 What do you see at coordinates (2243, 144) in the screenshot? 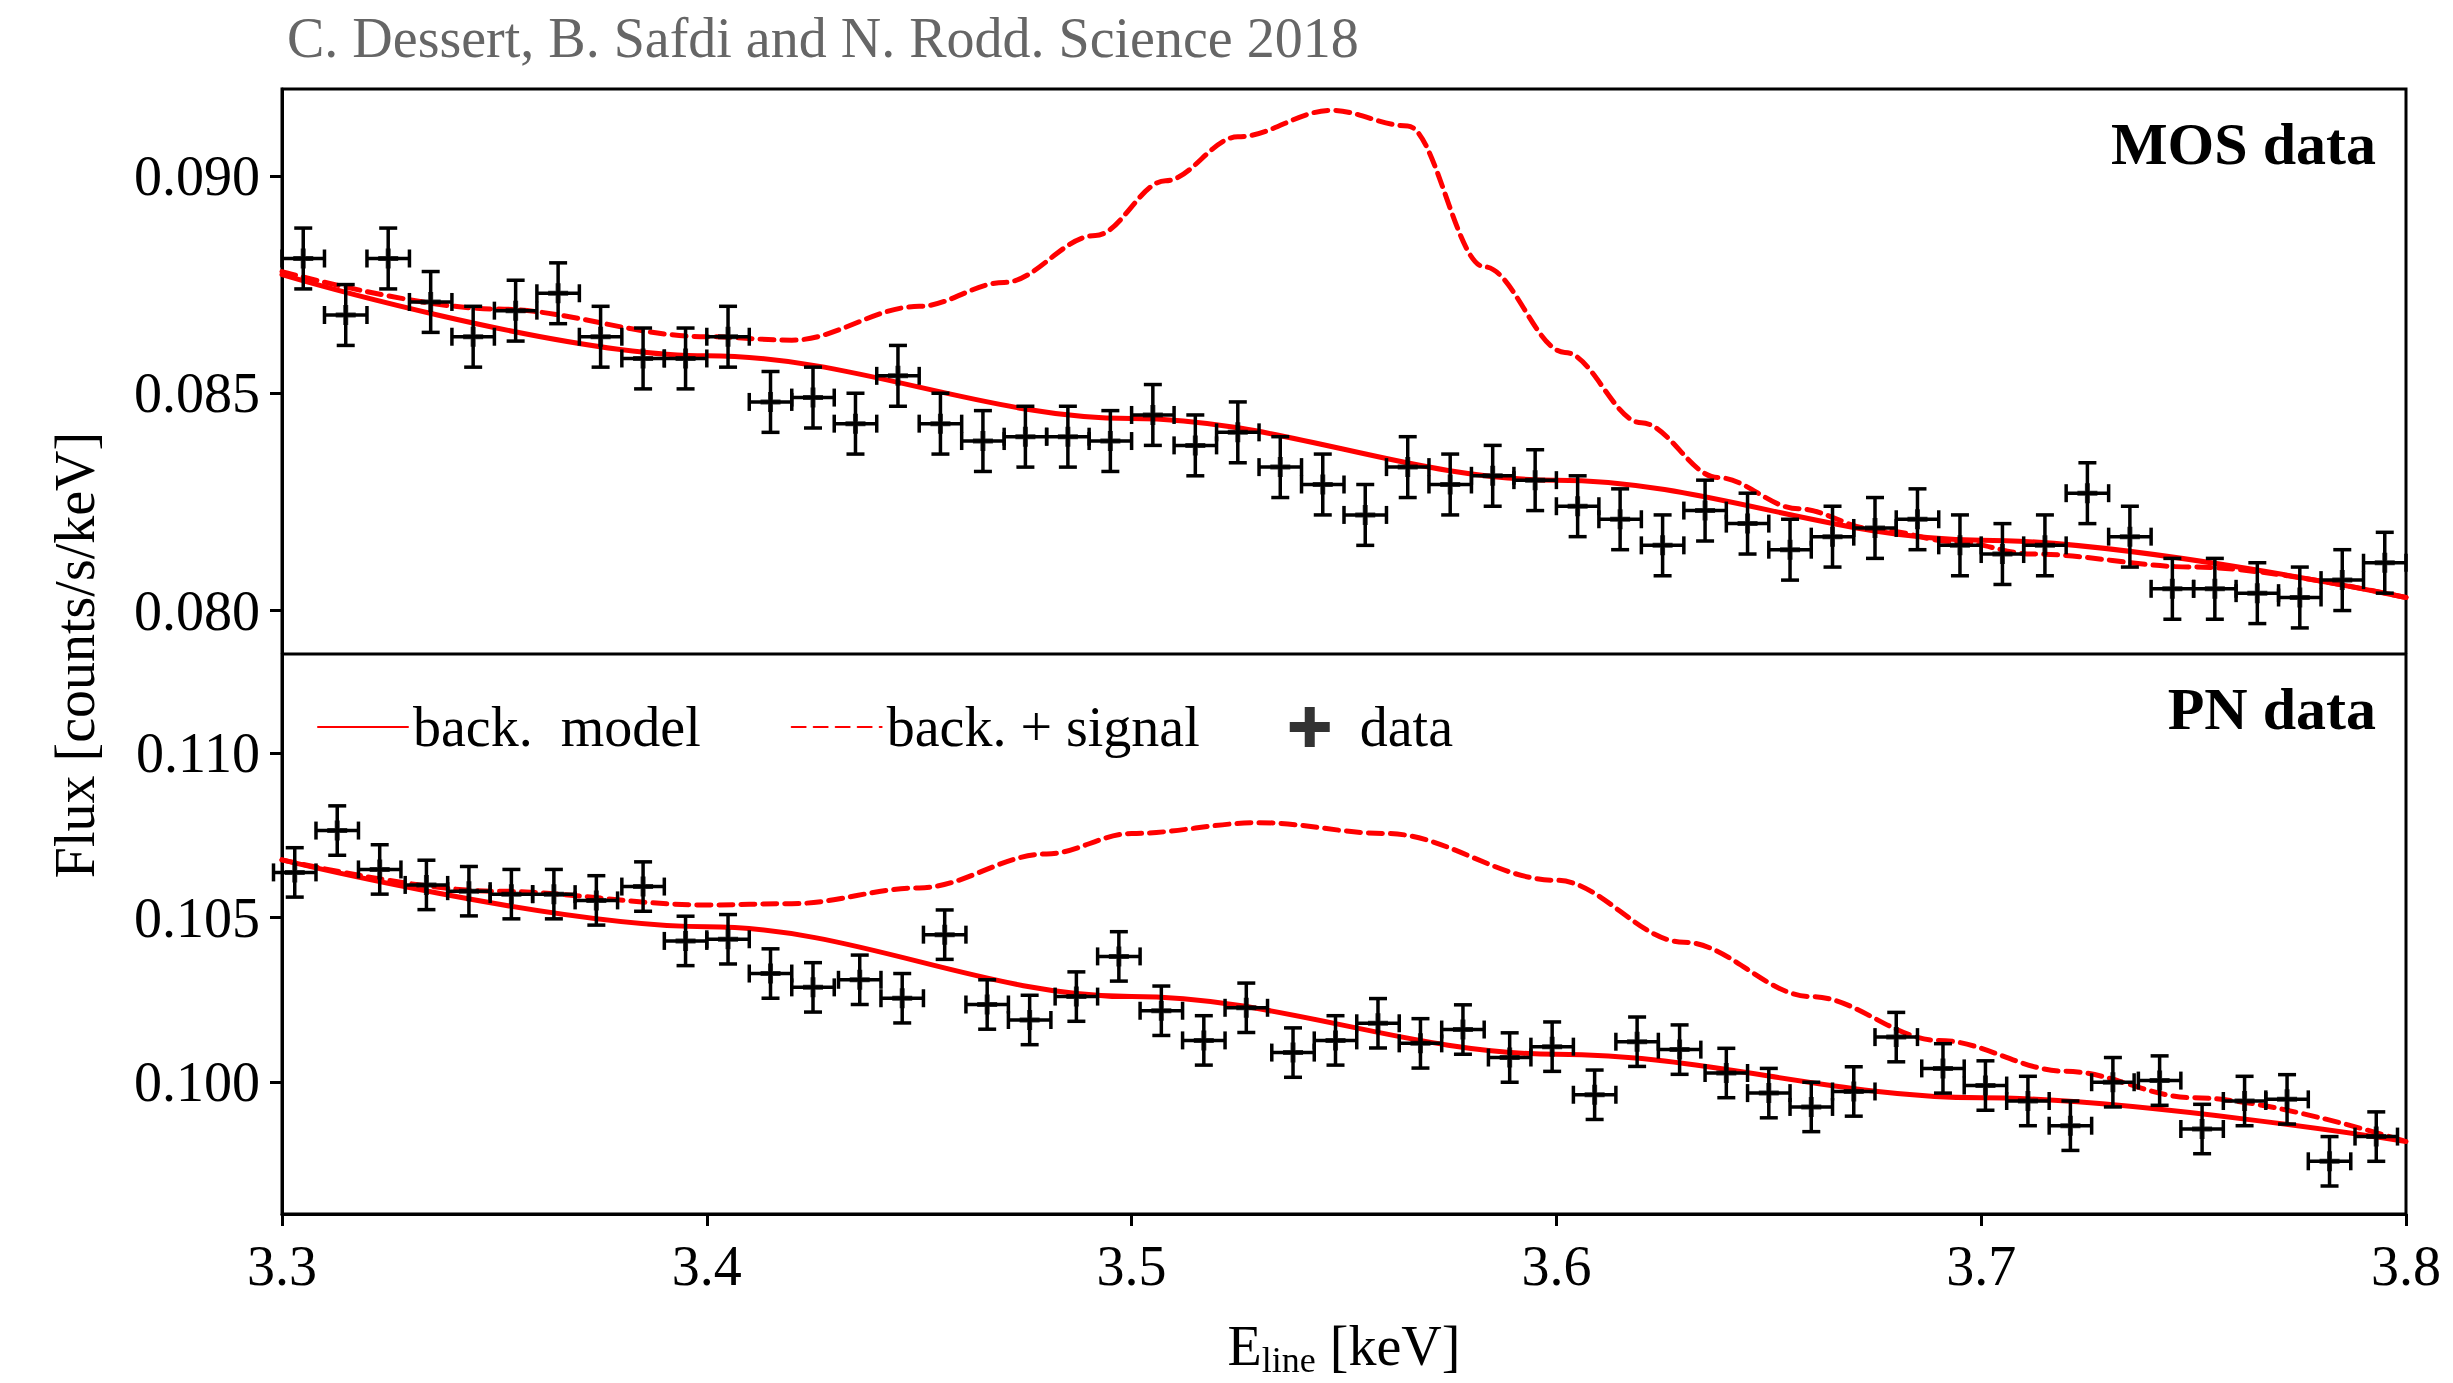
I see `annotation: MOS data` at bounding box center [2243, 144].